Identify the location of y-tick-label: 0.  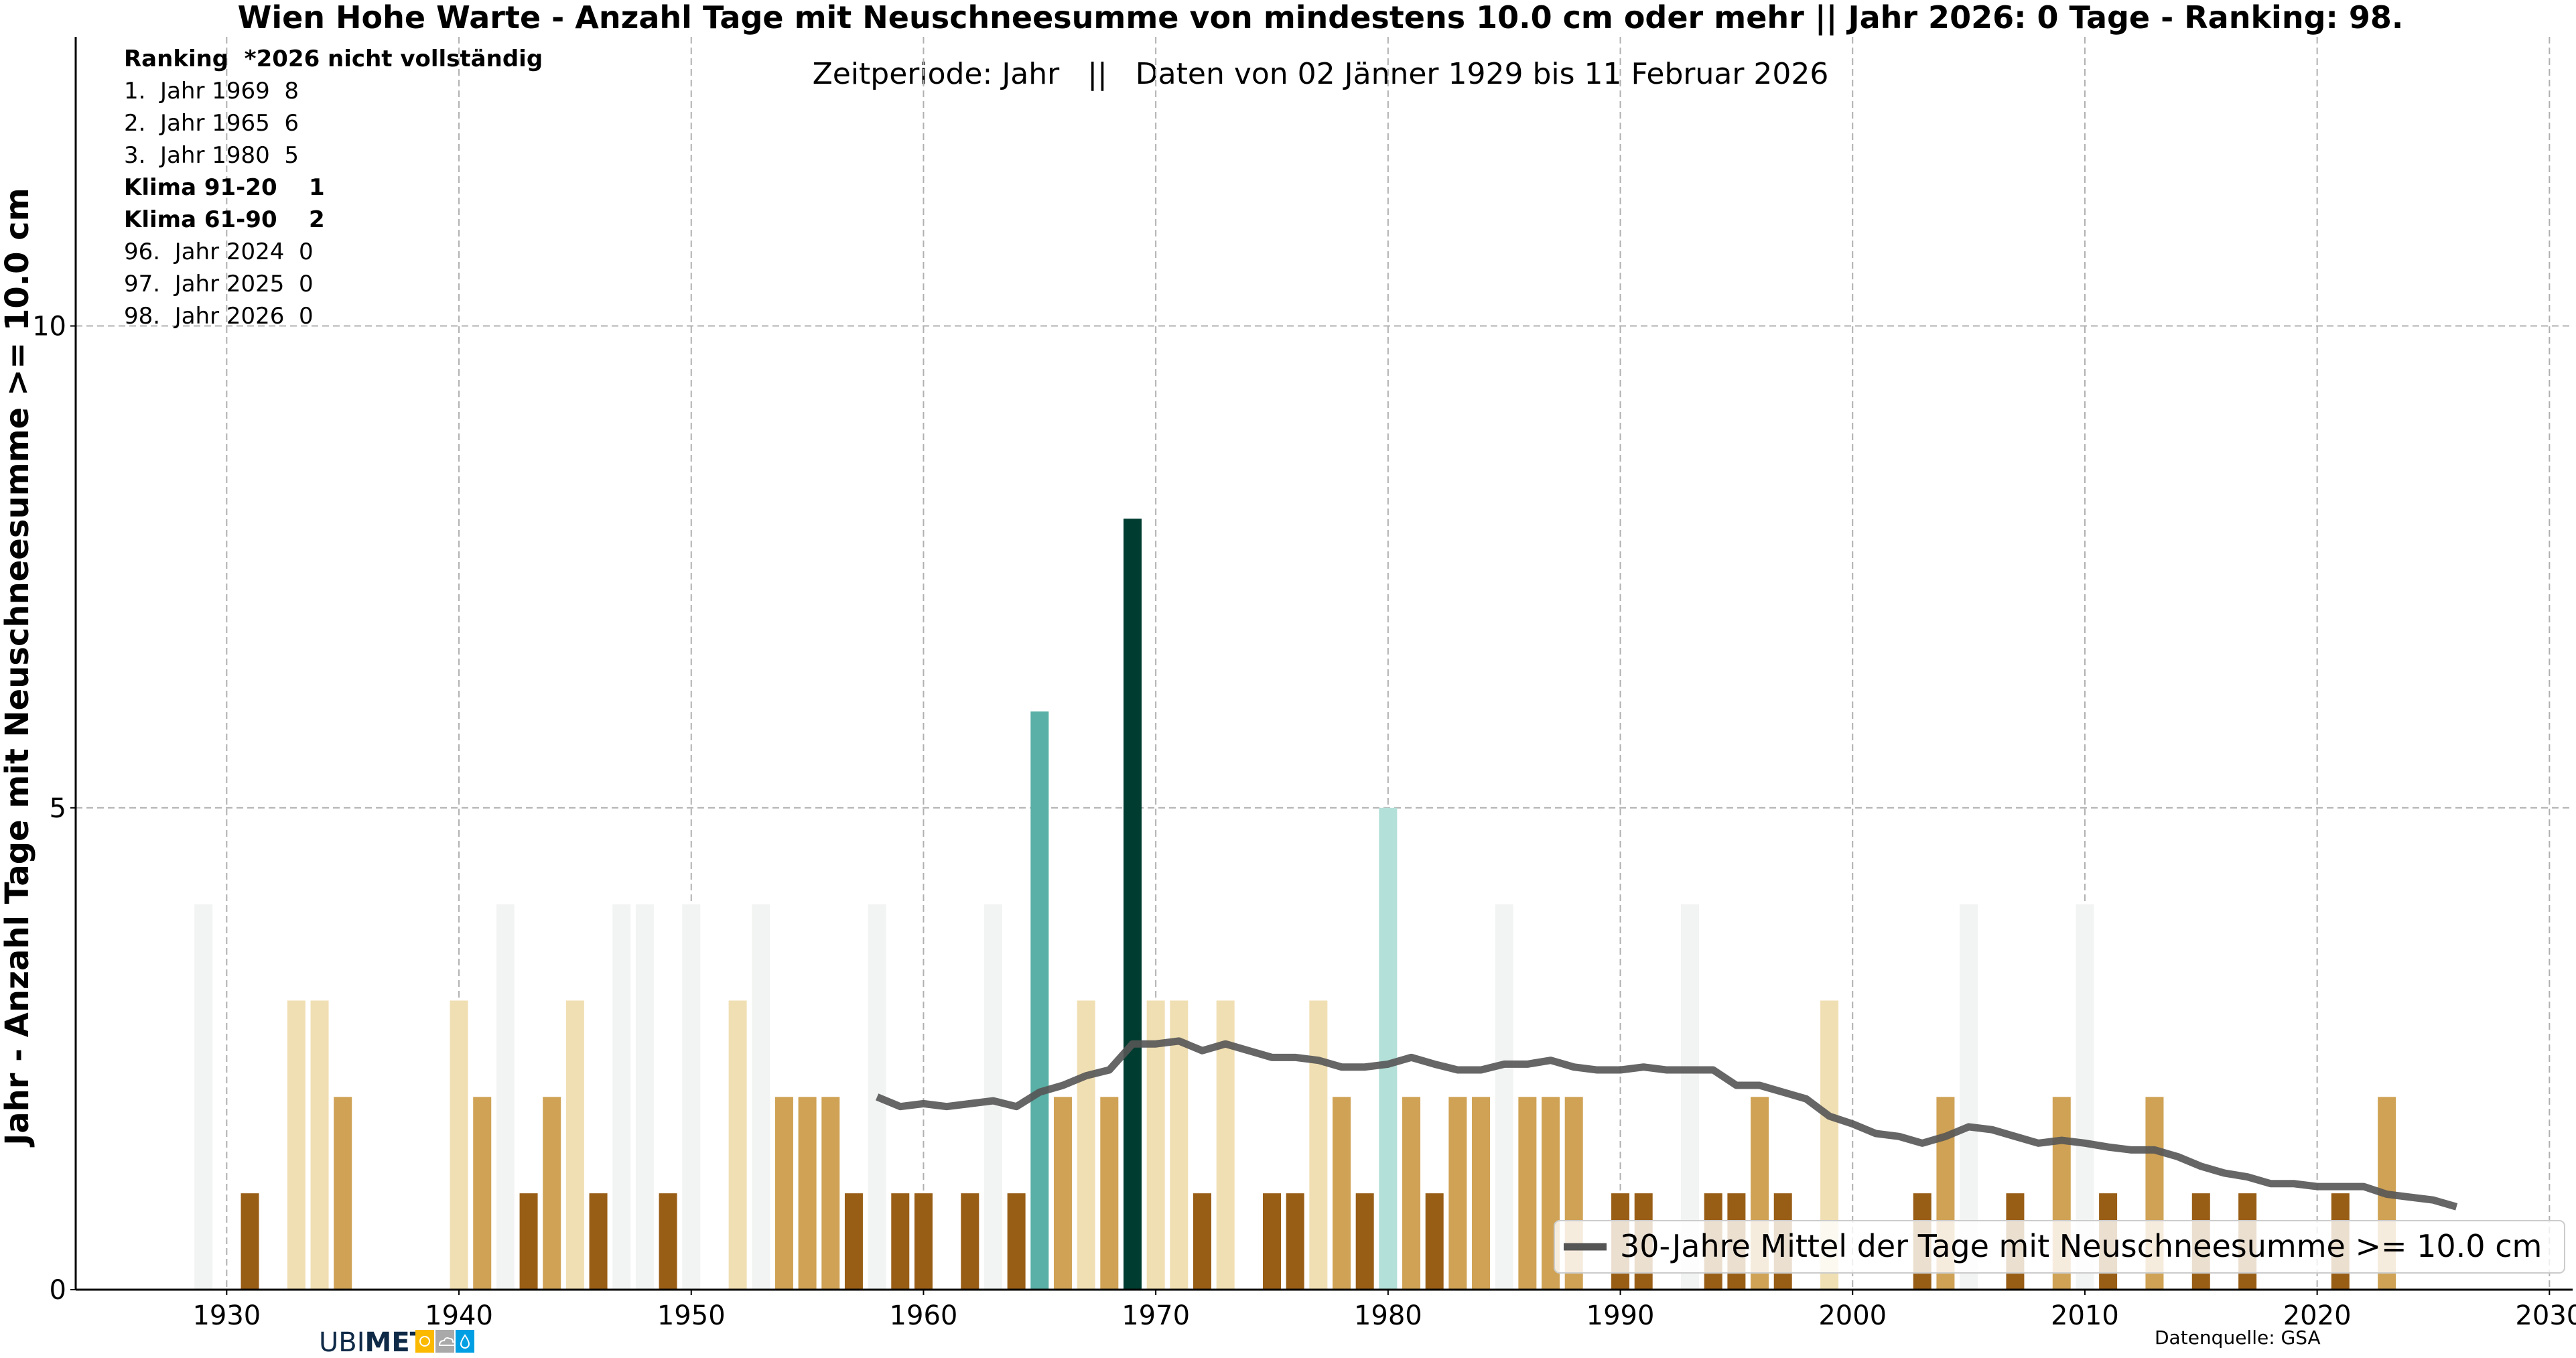
(58, 1290).